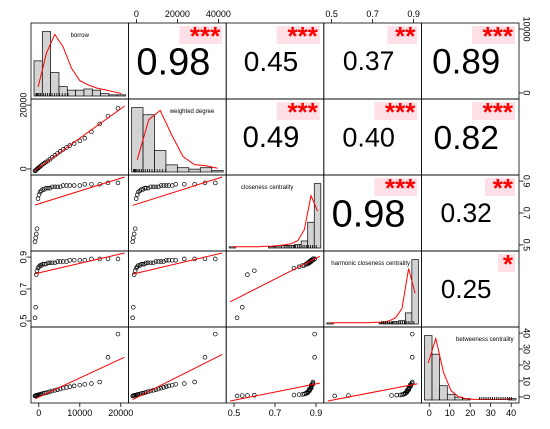 Image resolution: width=550 pixels, height=429 pixels. Describe the element at coordinates (527, 349) in the screenshot. I see `axis-tick-label: 30` at that location.